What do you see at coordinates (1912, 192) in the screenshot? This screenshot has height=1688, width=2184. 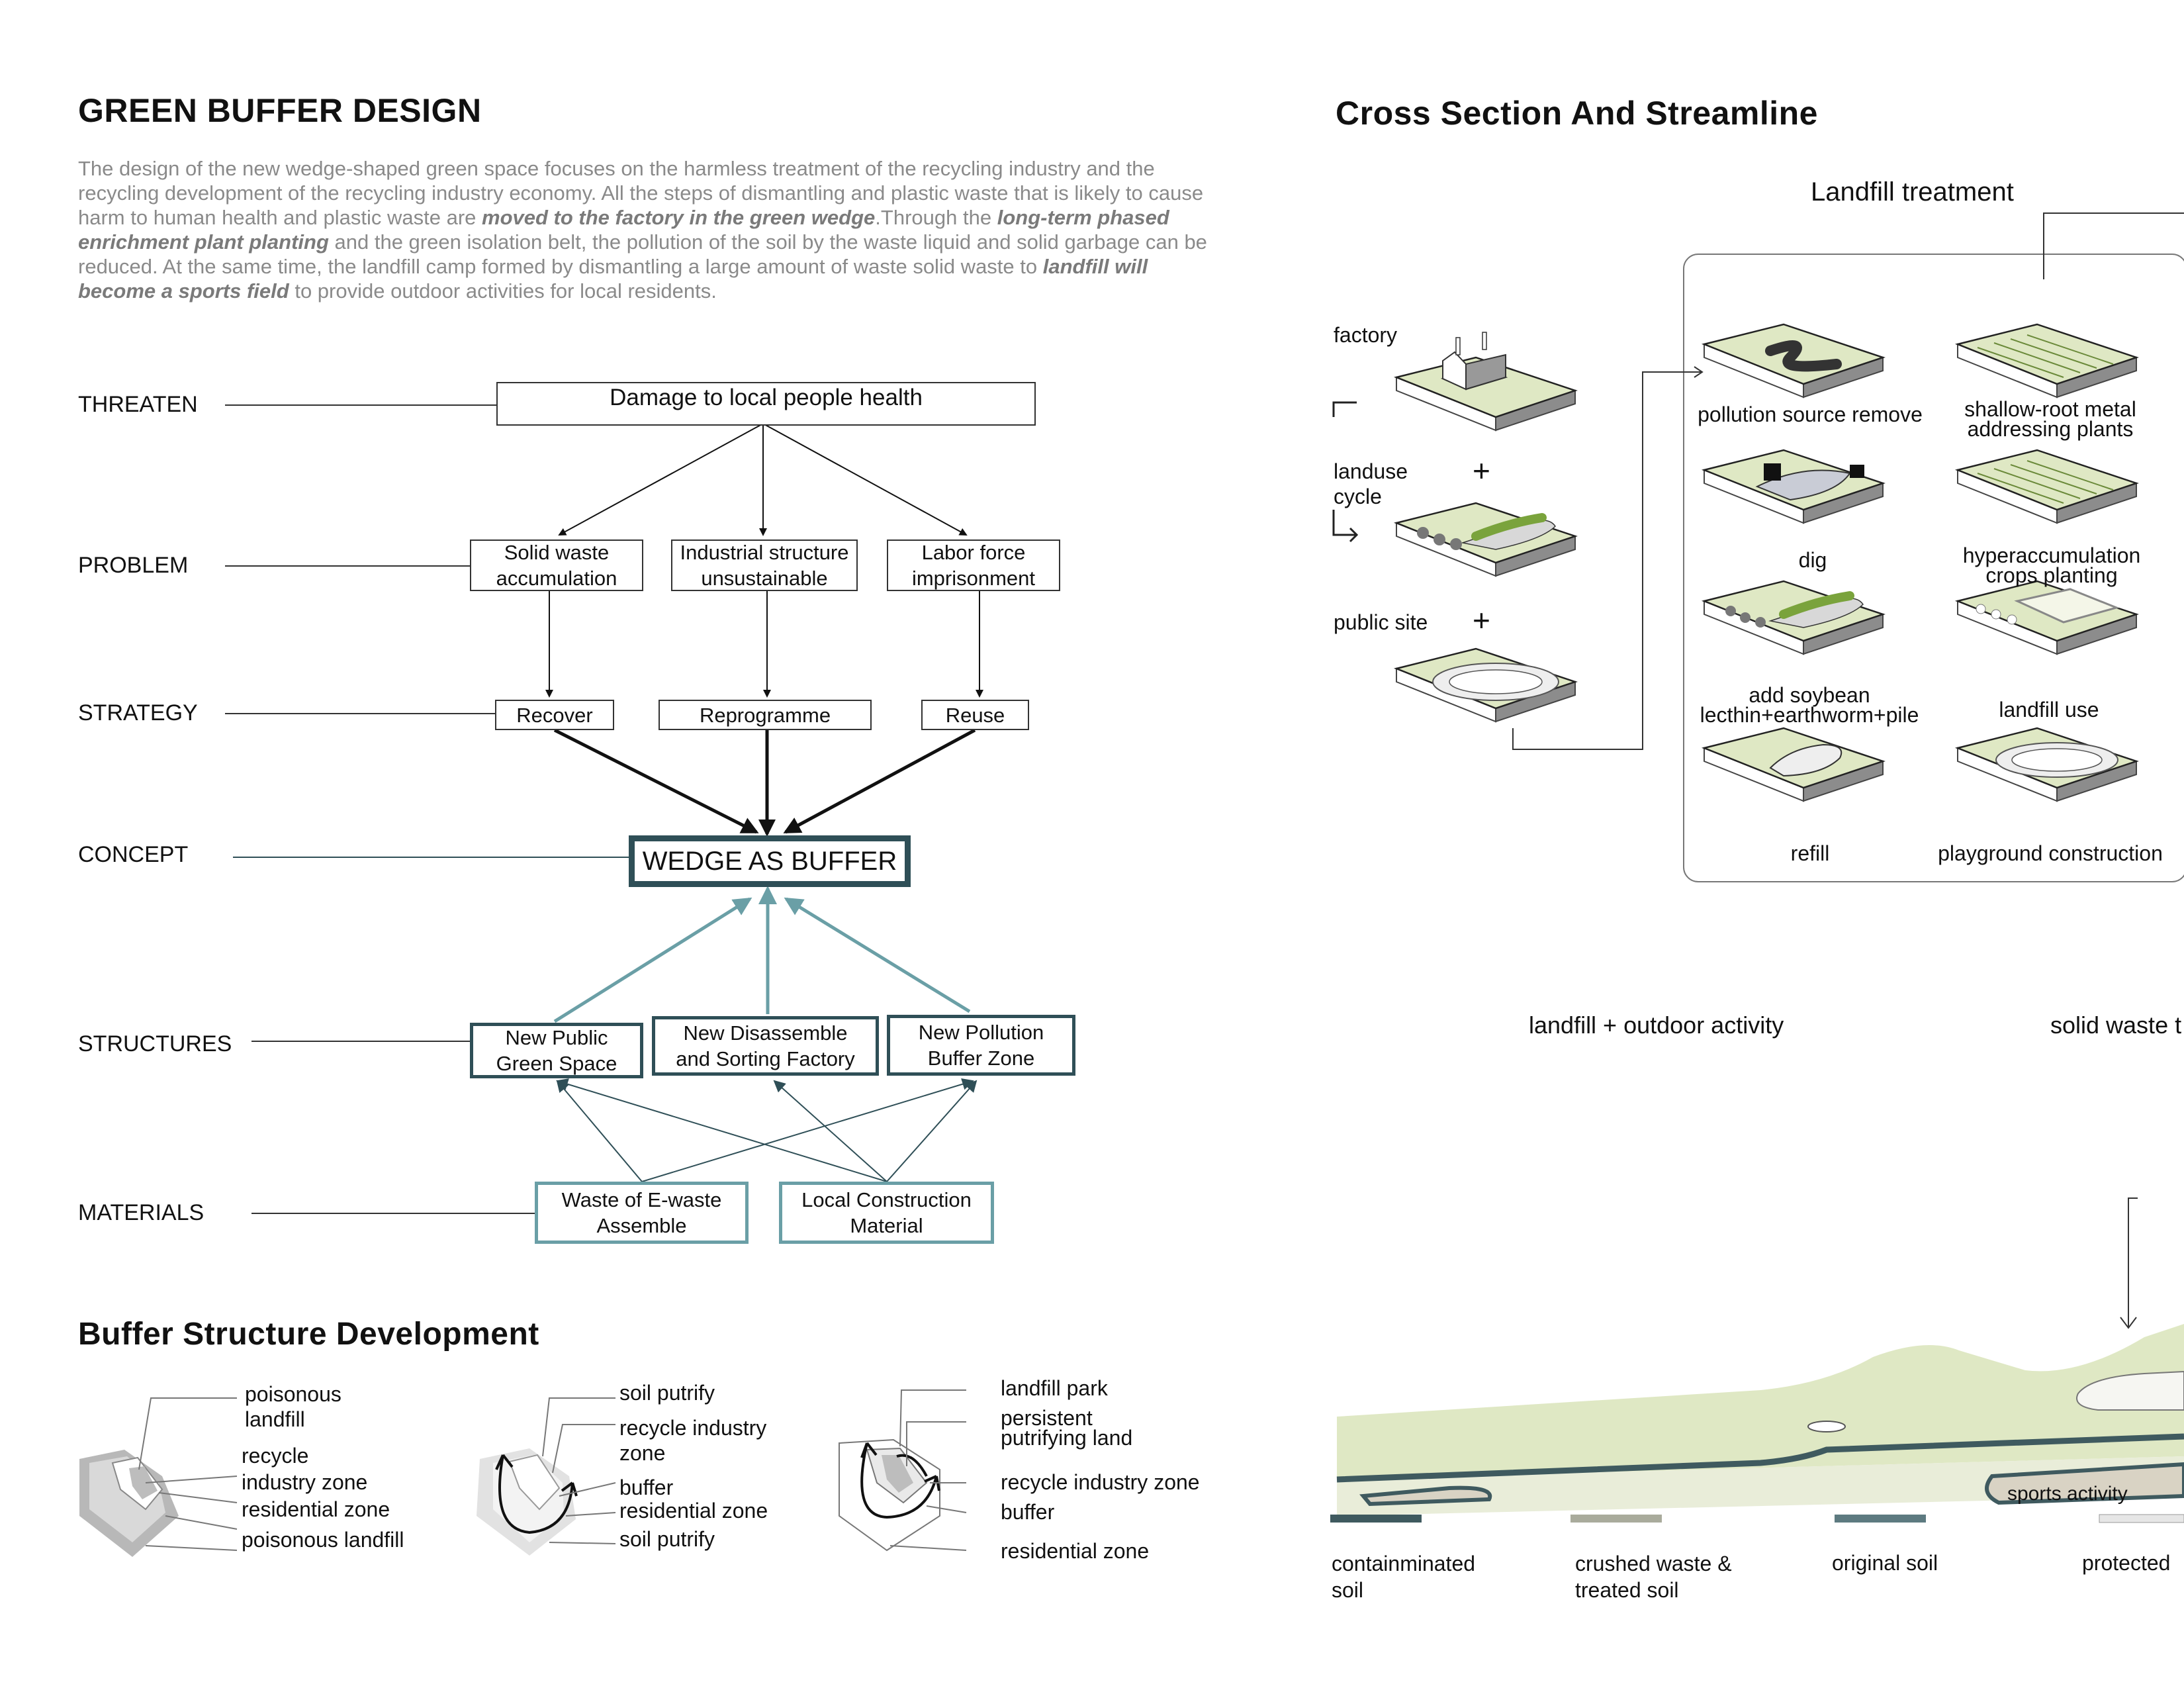 I see `landfill-treatment-title: Landfill treatment` at bounding box center [1912, 192].